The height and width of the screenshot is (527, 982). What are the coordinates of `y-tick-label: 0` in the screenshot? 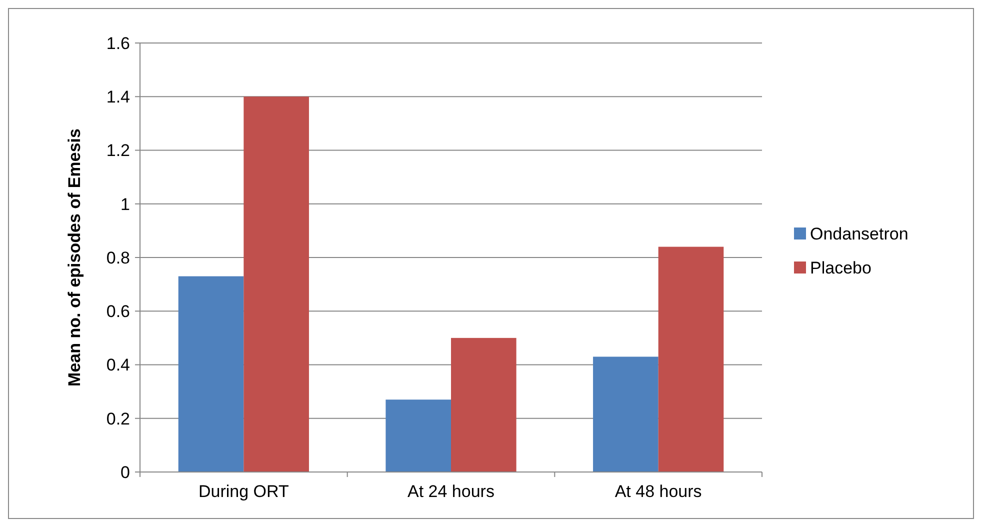 It's located at (125, 472).